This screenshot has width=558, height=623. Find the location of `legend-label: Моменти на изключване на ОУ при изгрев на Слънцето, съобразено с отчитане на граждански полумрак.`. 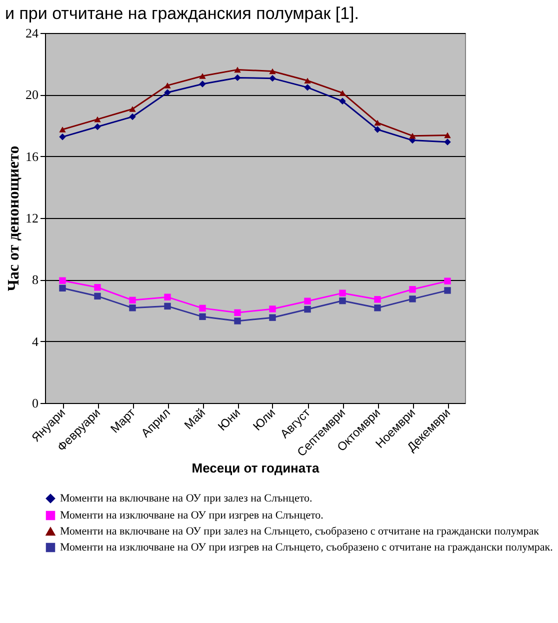

legend-label: Моменти на изключване на ОУ при изгрев на Слънцето, съобразено с отчитане на граждански полумрак. is located at coordinates (307, 548).